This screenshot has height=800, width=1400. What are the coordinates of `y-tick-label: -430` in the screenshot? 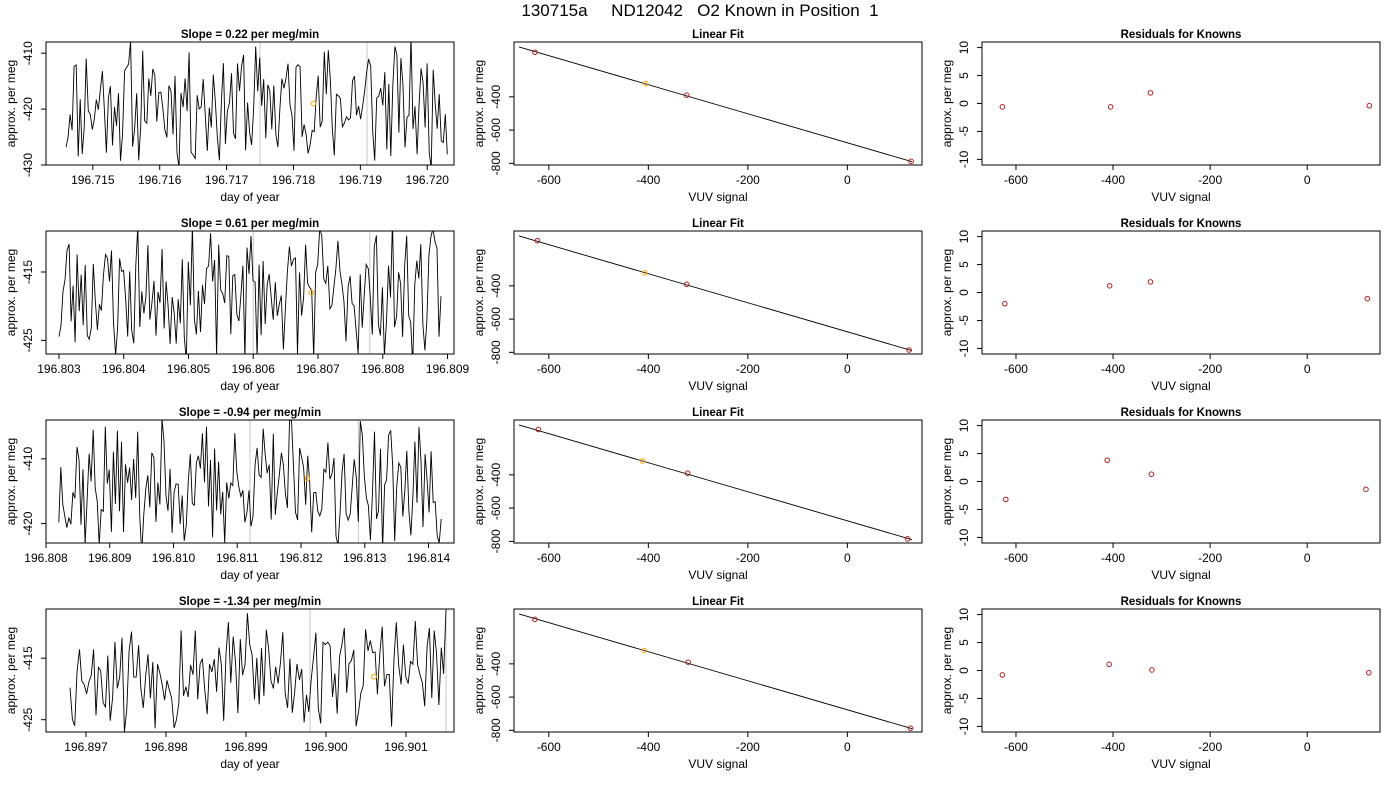 It's located at (28, 165).